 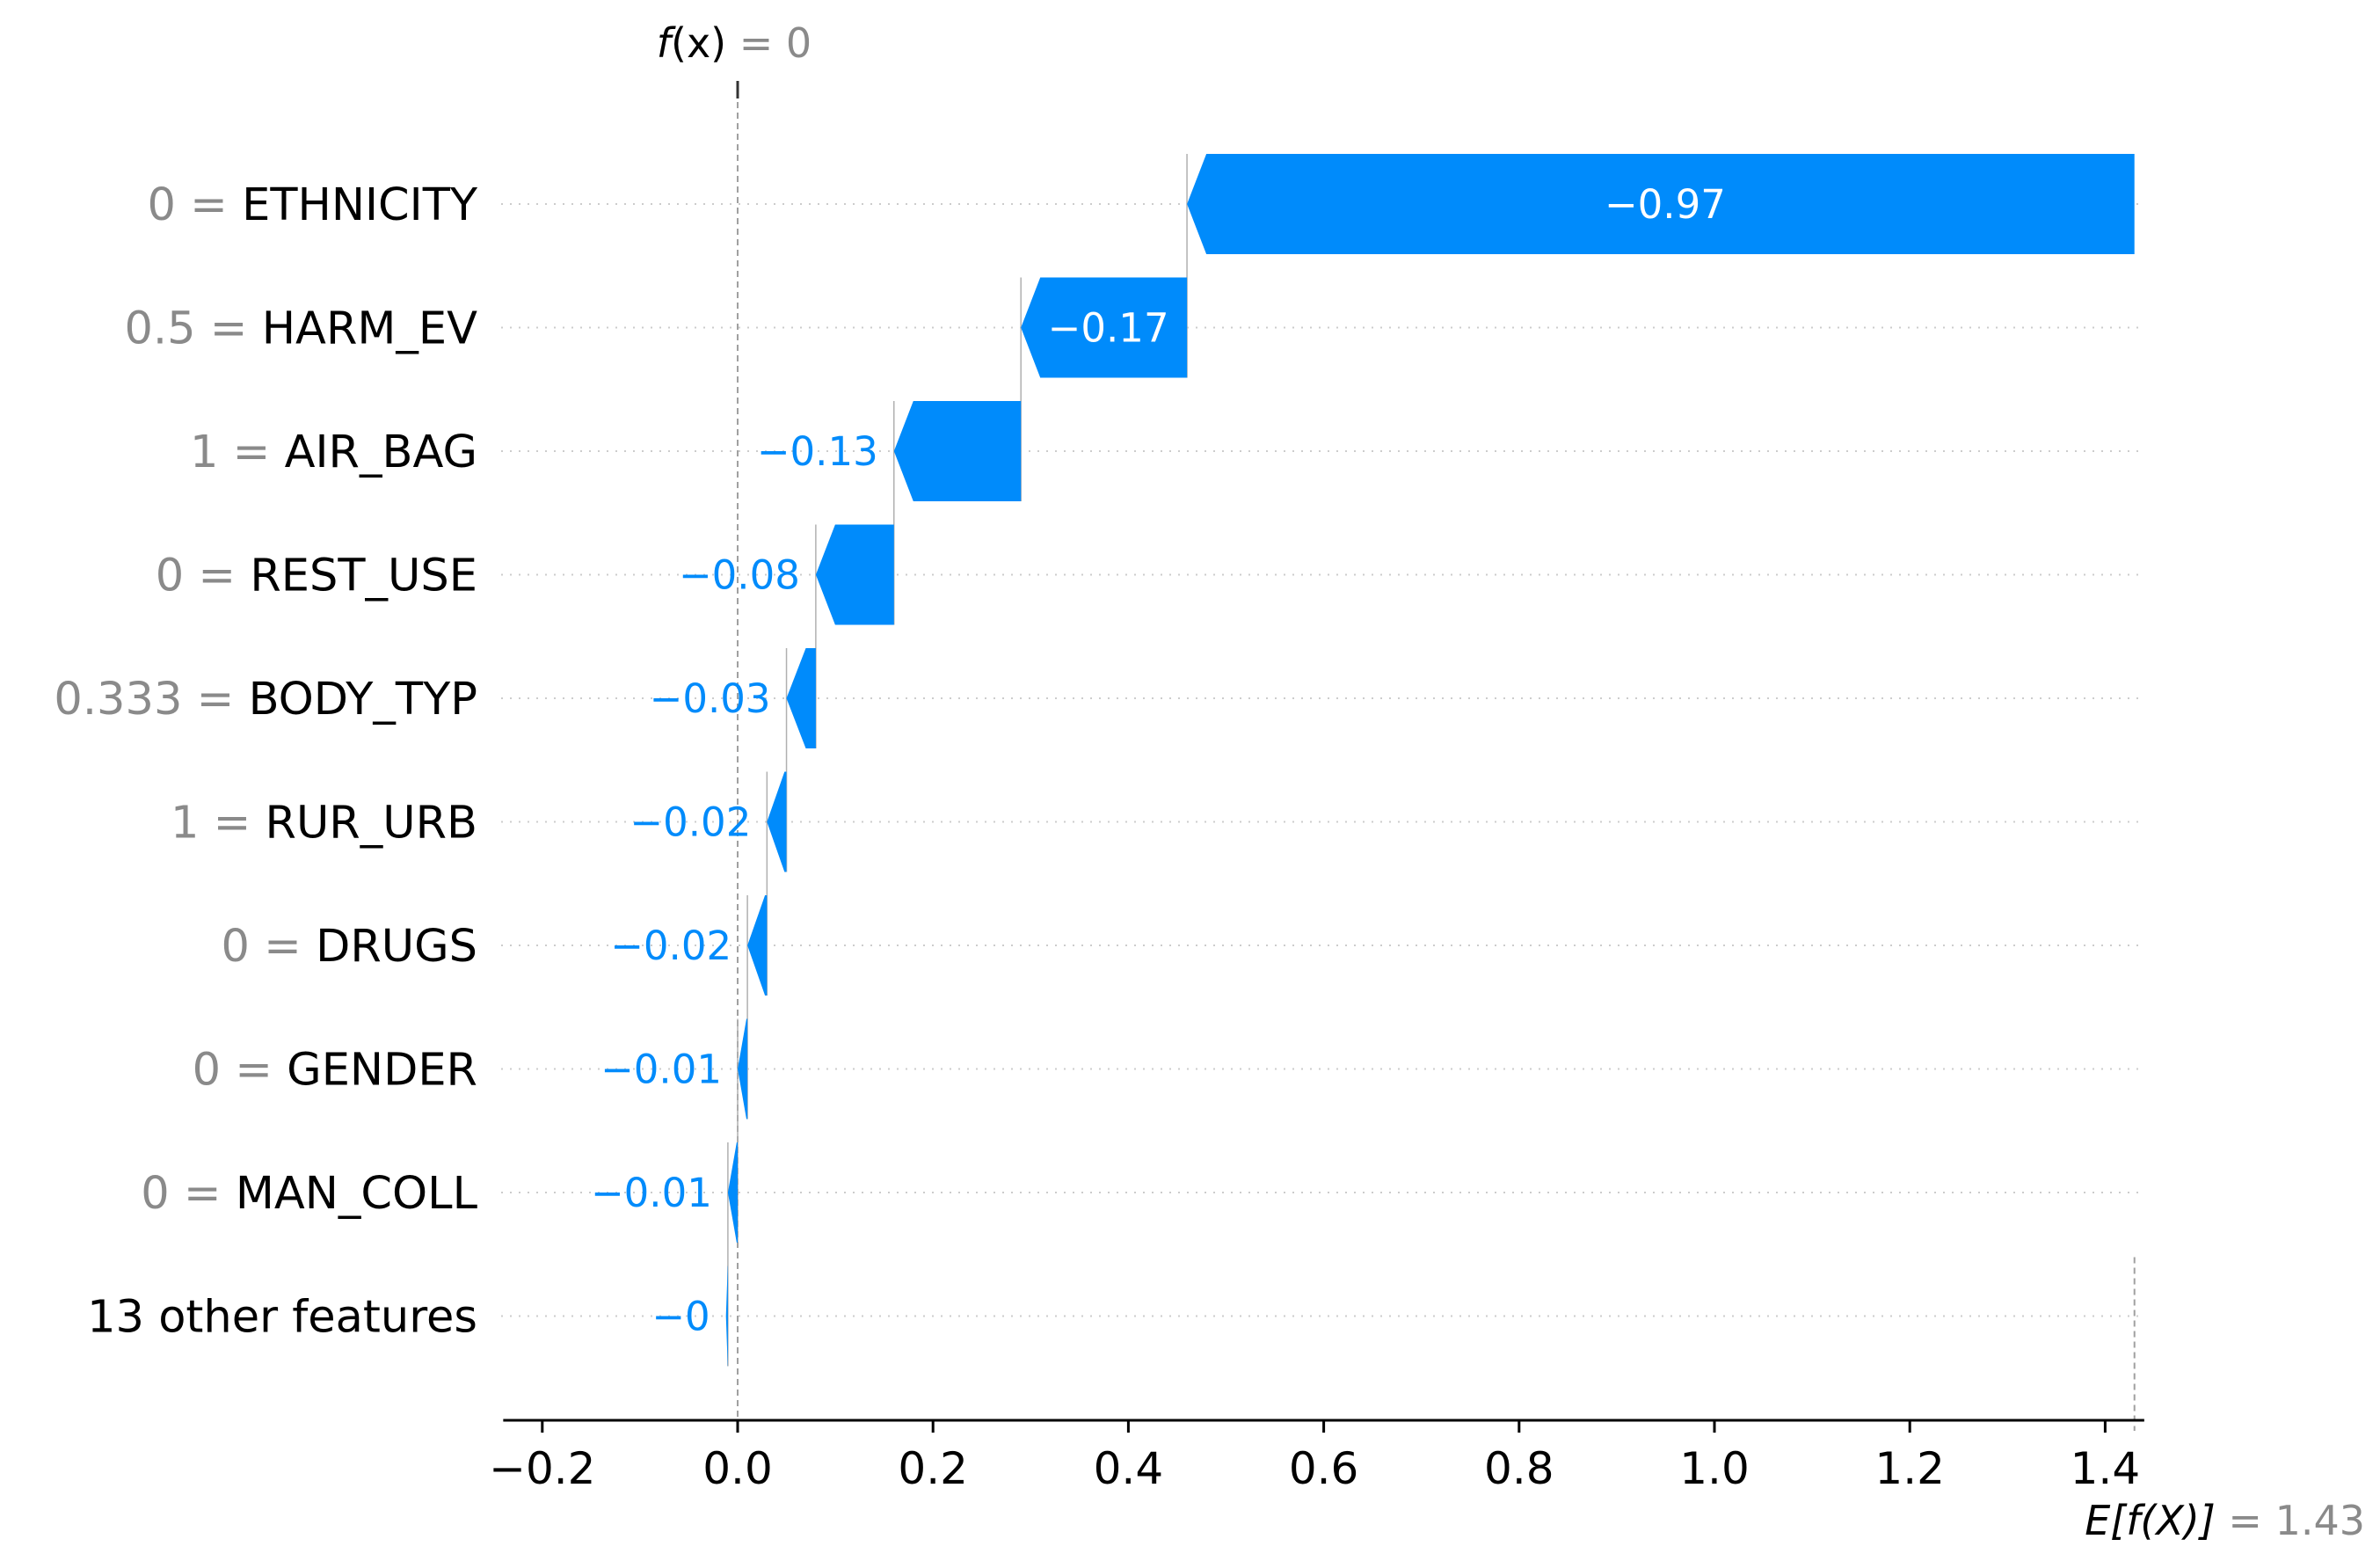 I want to click on feature-label: 0 = REST_USE, so click(x=316, y=576).